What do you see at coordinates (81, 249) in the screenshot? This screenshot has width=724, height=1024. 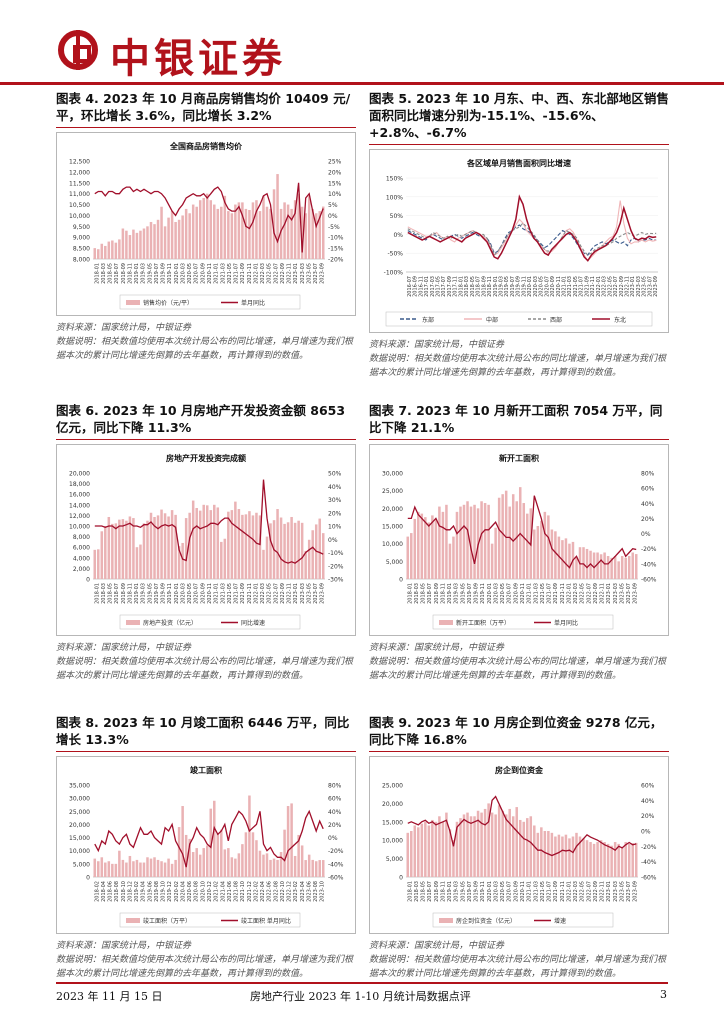 I see `y-tick-label: 8,500` at bounding box center [81, 249].